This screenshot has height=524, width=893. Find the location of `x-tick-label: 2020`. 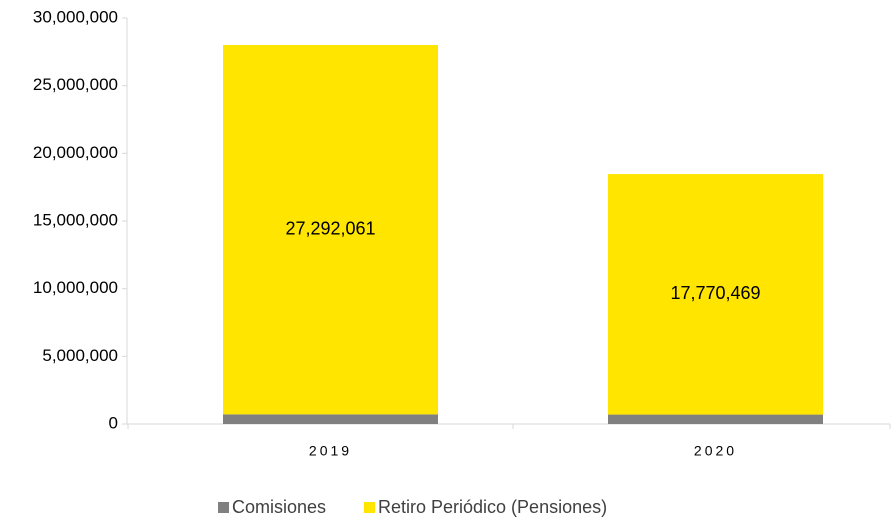

x-tick-label: 2020 is located at coordinates (715, 451).